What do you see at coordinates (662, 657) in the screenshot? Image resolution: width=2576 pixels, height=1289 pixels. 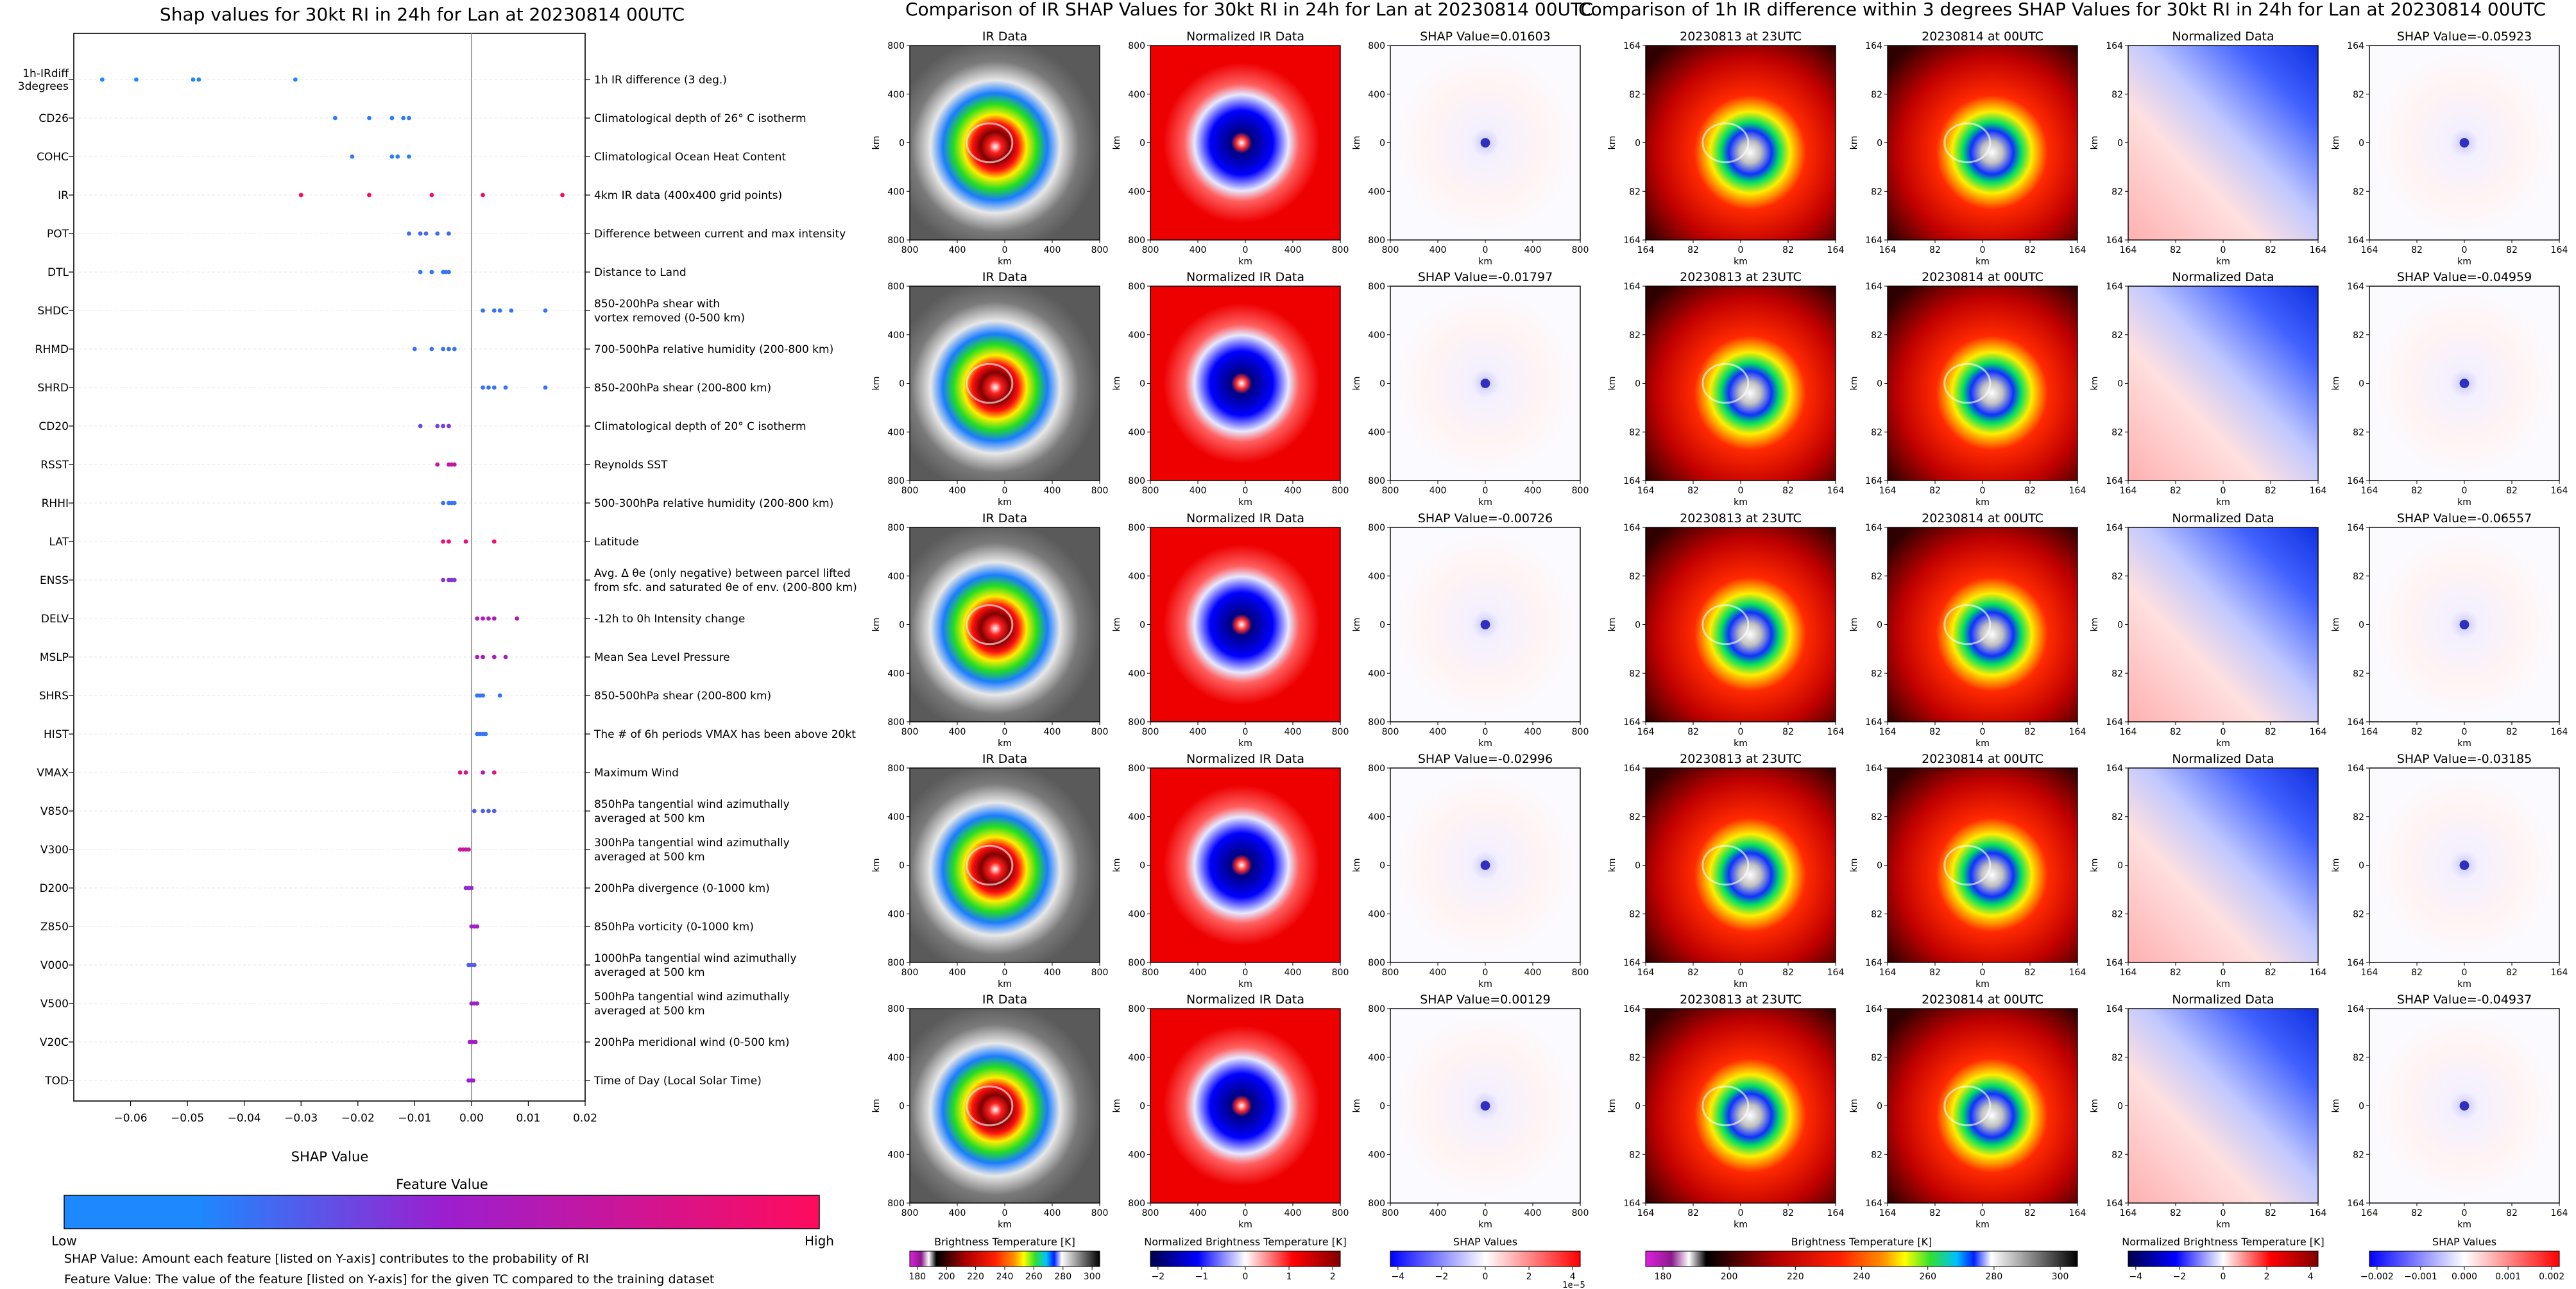 I see `feature-description: Mean Sea Level Pressure` at bounding box center [662, 657].